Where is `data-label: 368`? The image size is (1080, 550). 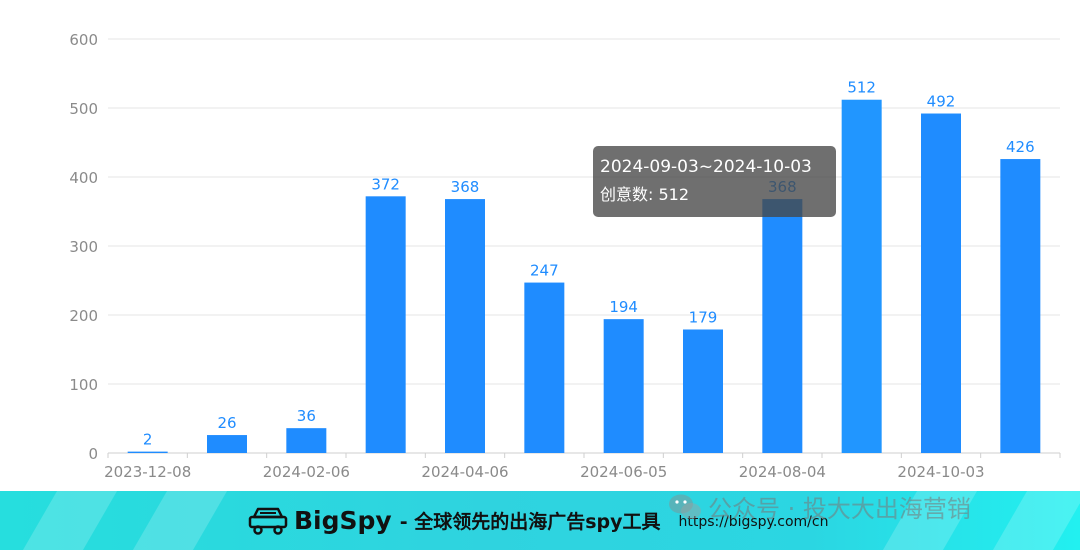
data-label: 368 is located at coordinates (465, 187).